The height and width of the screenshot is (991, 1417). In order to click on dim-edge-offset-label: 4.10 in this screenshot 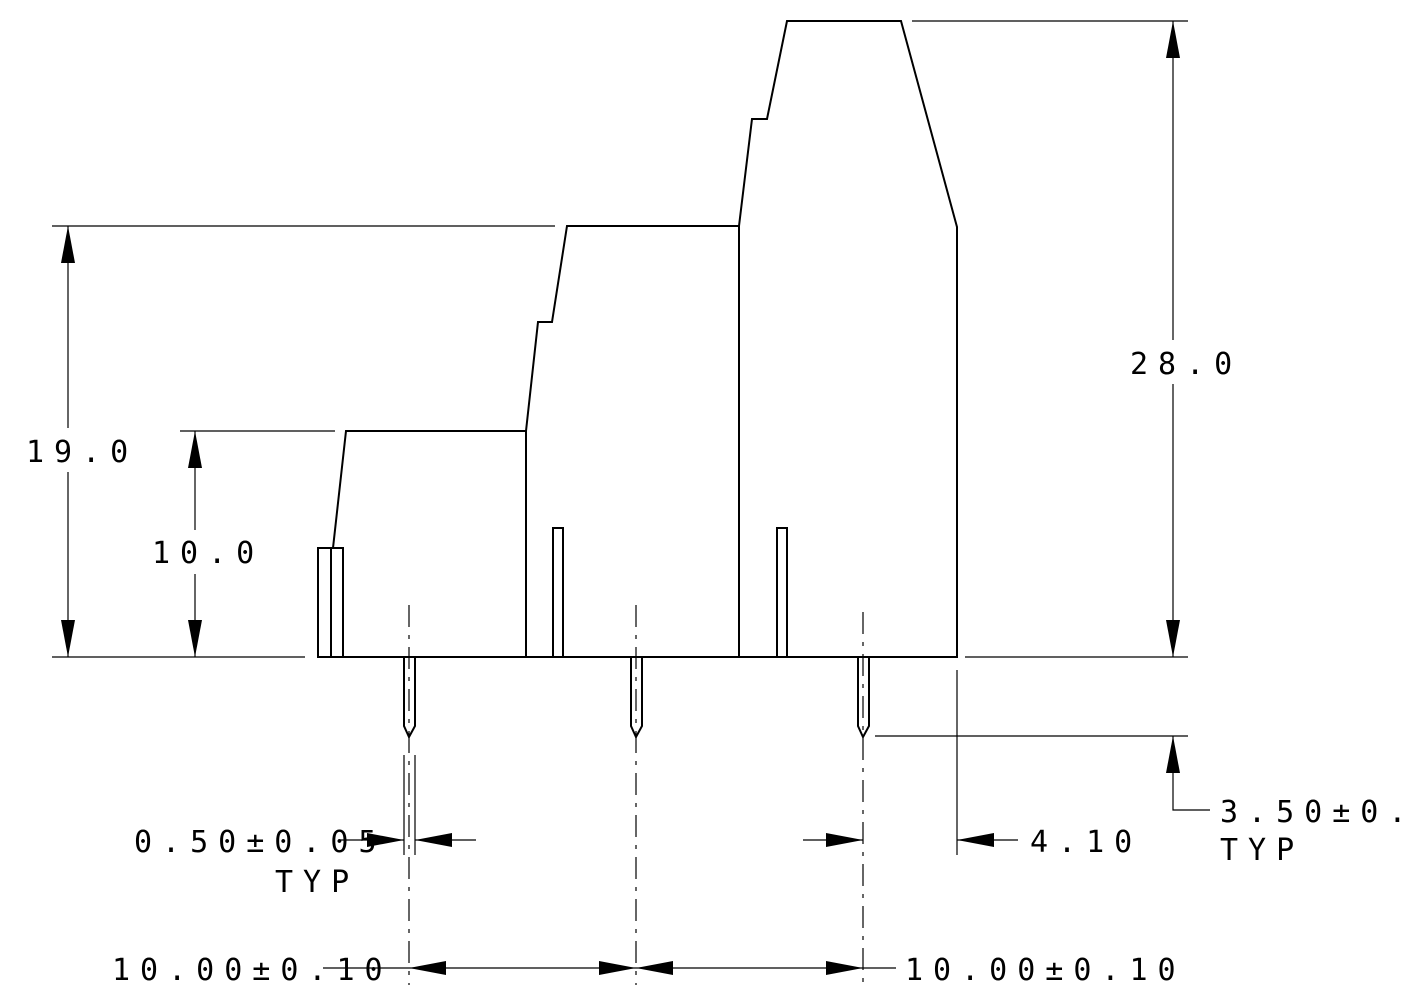, I will do `click(1086, 842)`.